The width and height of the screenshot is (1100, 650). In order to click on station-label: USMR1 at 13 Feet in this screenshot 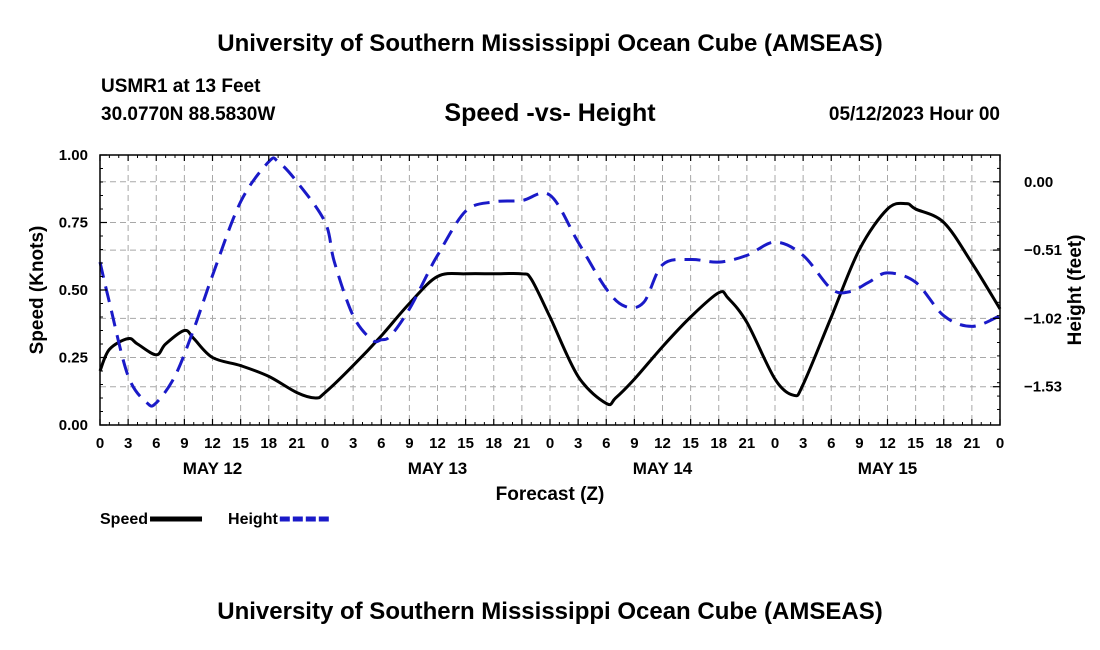, I will do `click(181, 86)`.